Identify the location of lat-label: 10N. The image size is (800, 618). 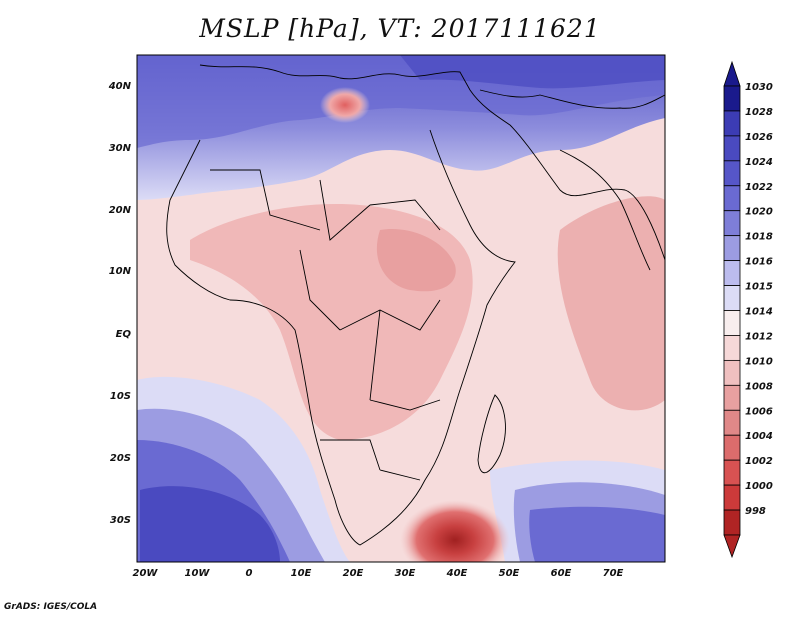
(120, 271).